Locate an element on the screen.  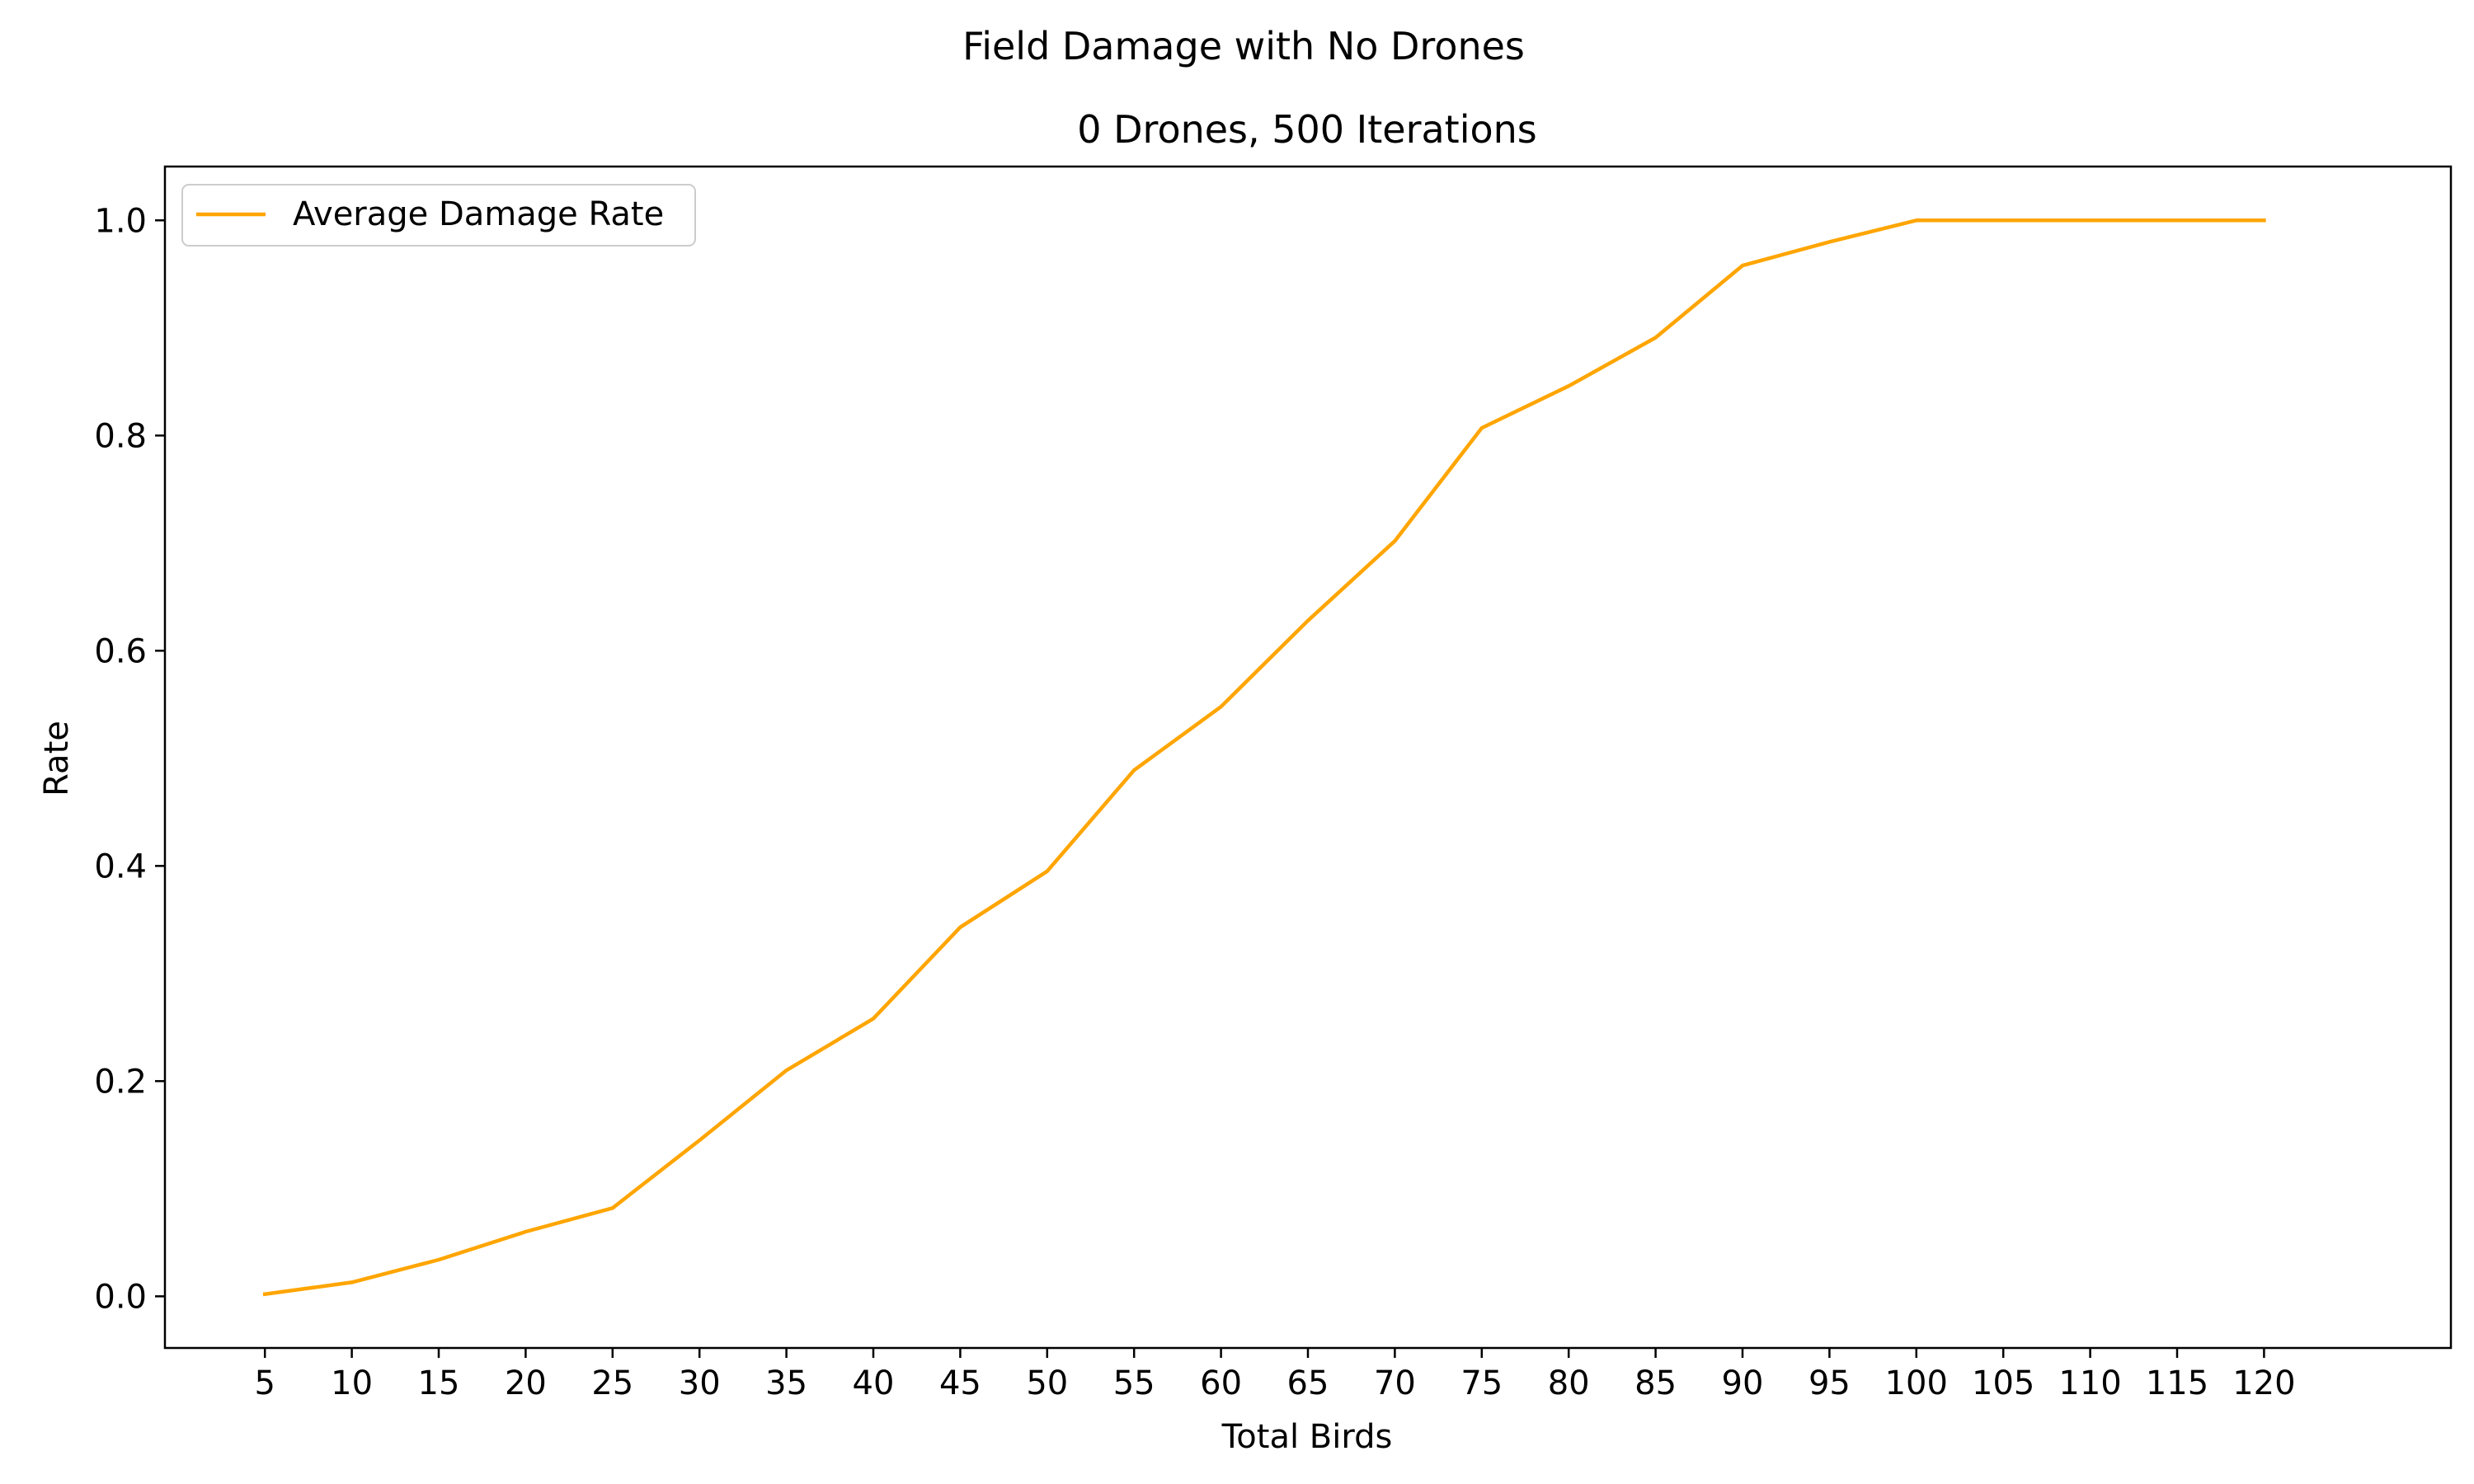
x-tick-label: 85 is located at coordinates (1655, 1383).